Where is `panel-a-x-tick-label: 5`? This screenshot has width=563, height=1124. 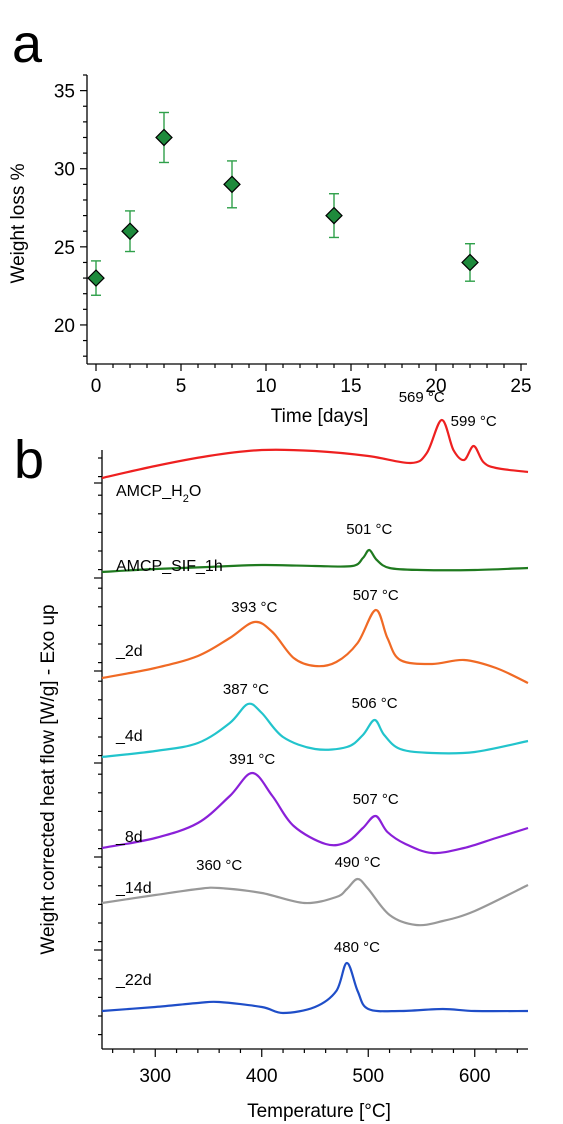 panel-a-x-tick-label: 5 is located at coordinates (181, 386).